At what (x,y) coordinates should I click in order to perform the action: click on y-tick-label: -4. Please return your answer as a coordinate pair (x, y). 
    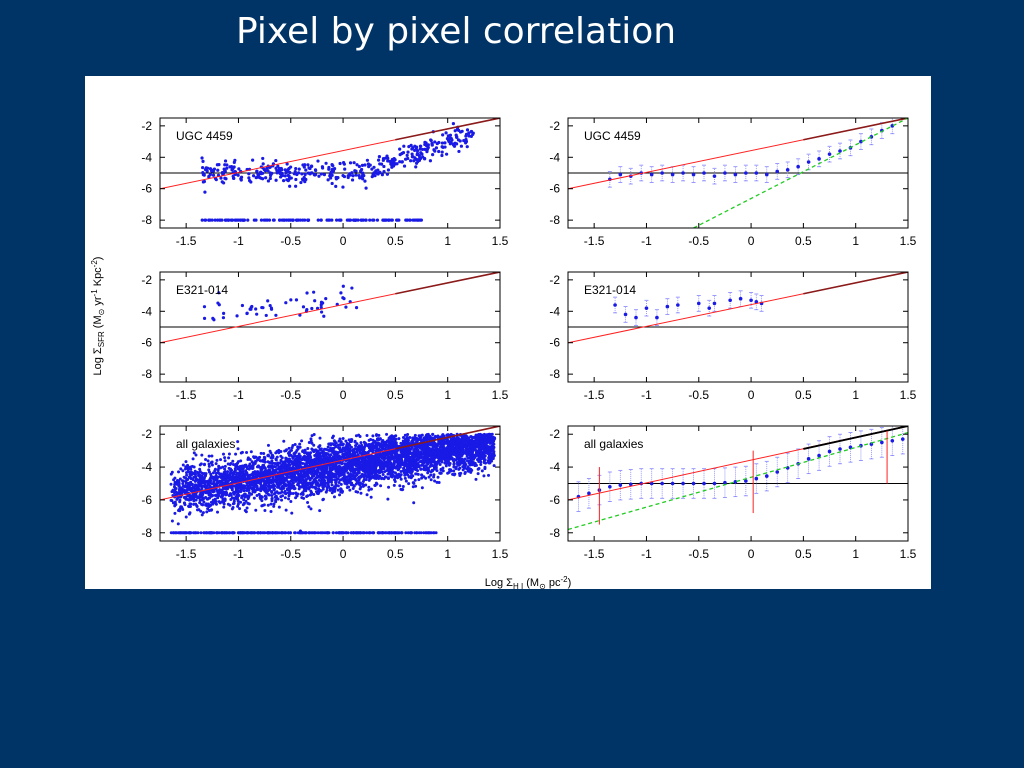
    Looking at the image, I should click on (146, 157).